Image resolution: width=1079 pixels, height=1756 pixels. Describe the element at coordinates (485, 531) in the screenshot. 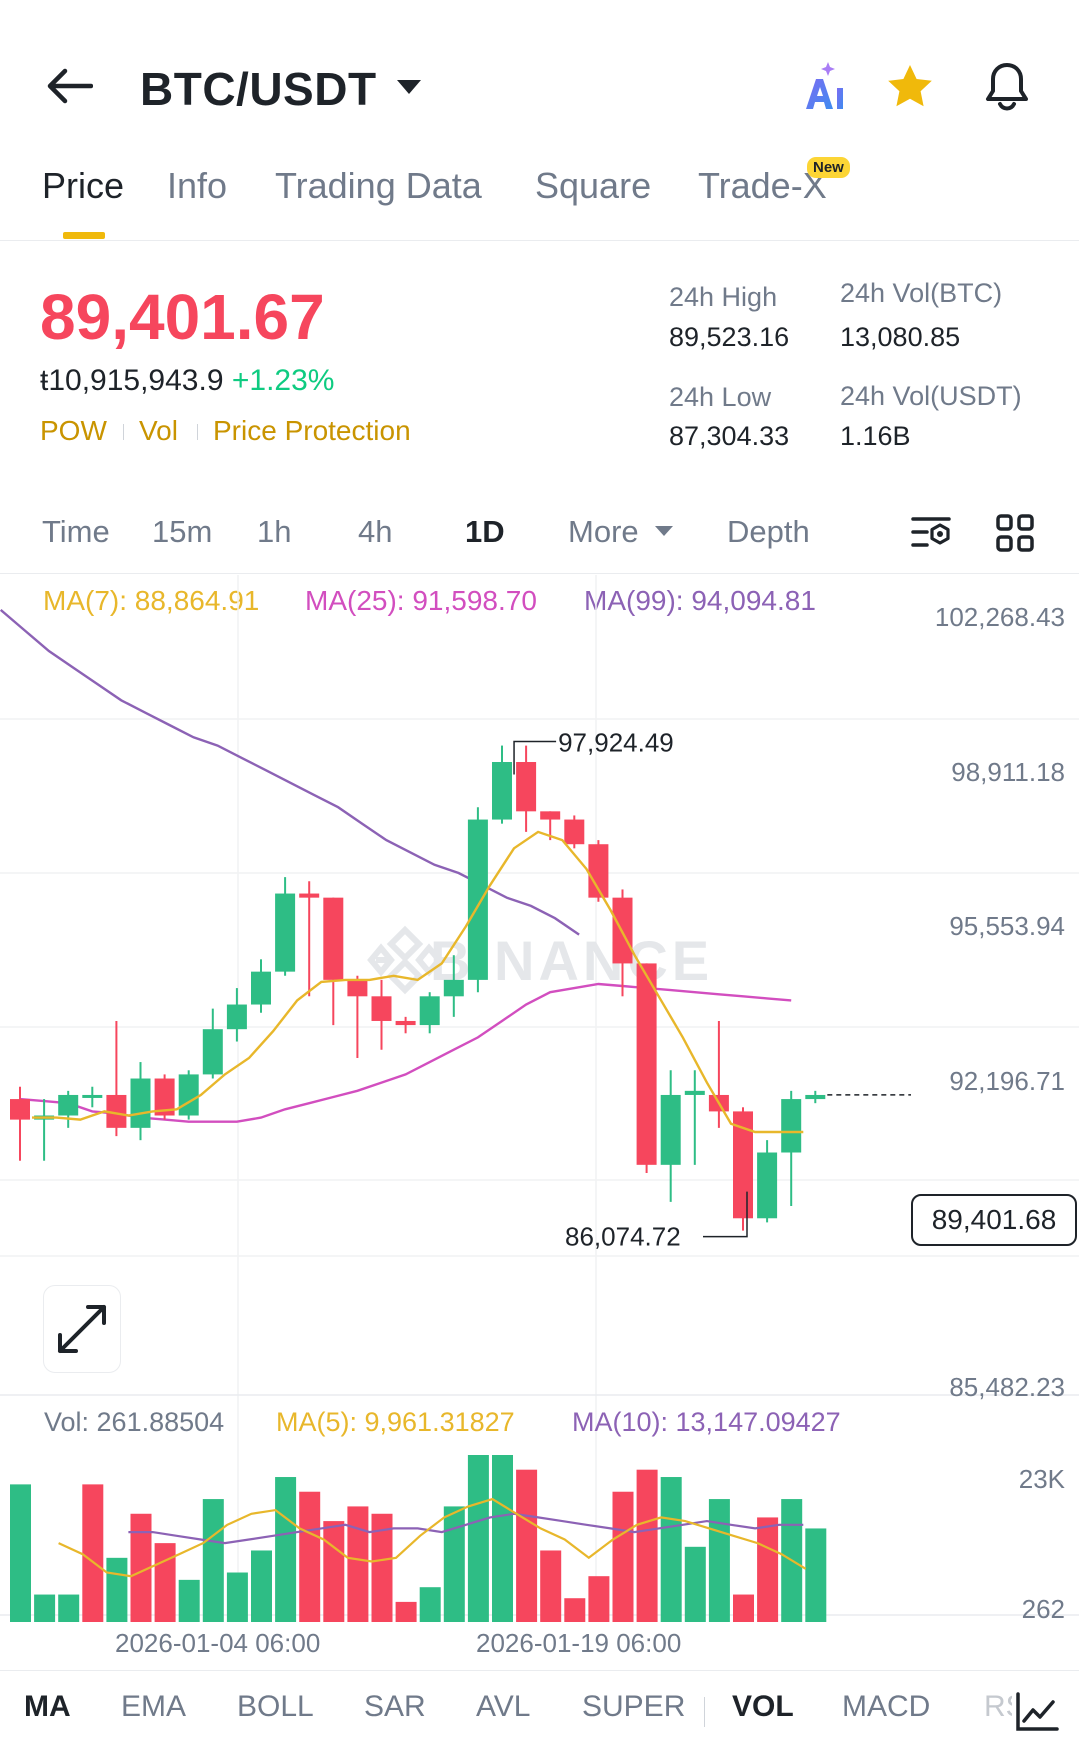

I see `interval-1d: 1D` at that location.